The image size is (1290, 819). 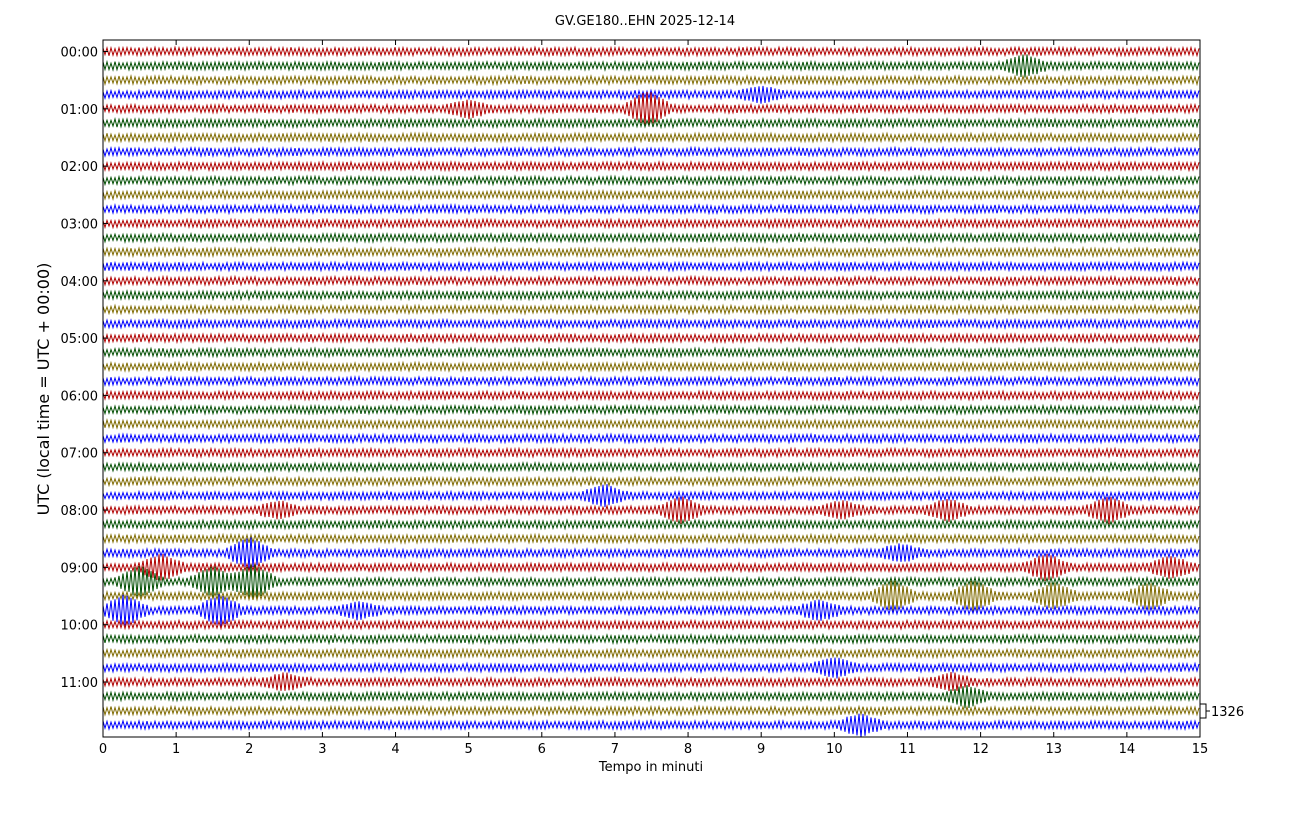 What do you see at coordinates (645, 21) in the screenshot?
I see `chart-title: GV.GE180..EHN 2025-12-14` at bounding box center [645, 21].